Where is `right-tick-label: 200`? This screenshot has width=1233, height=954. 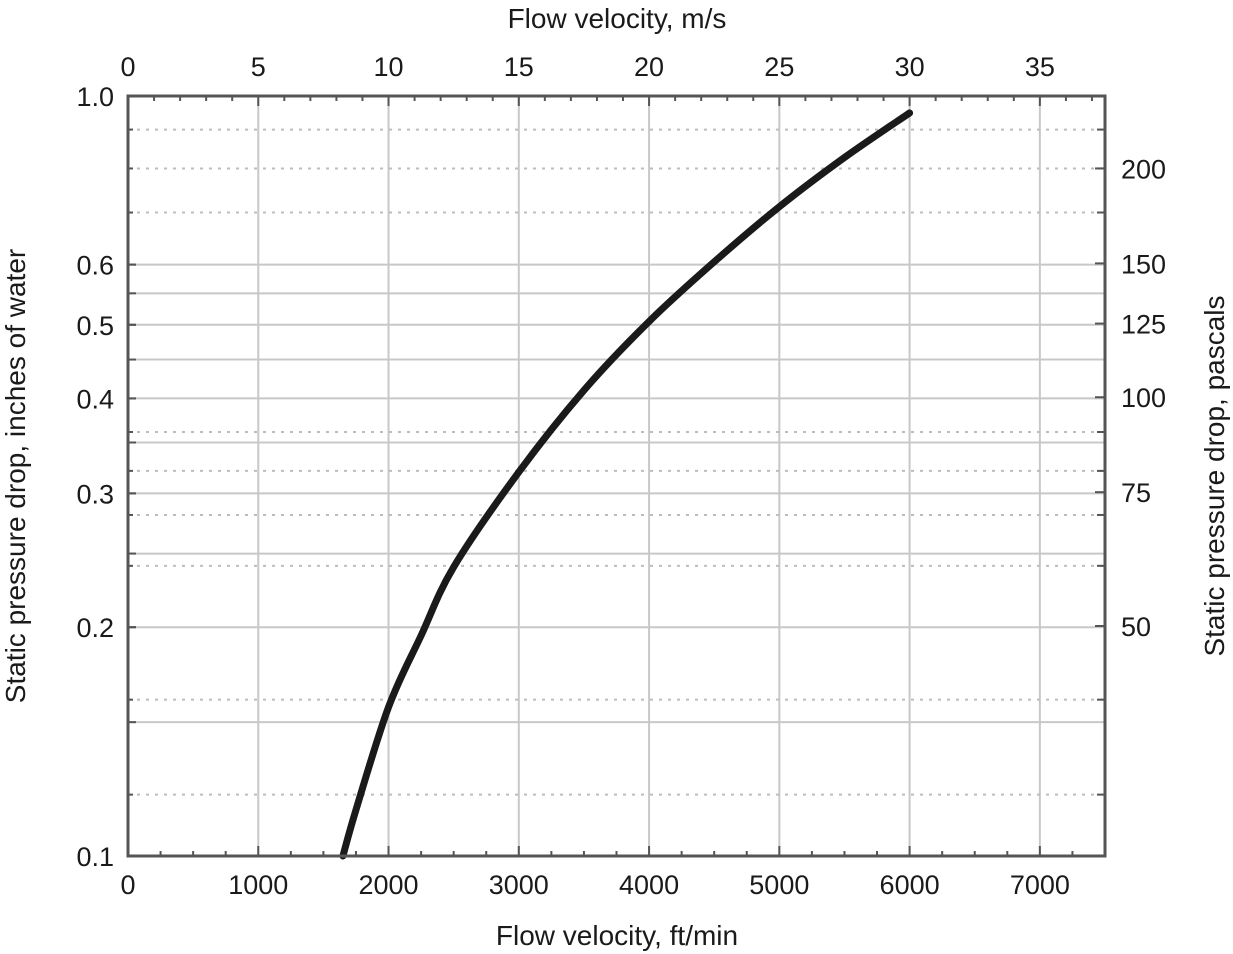
right-tick-label: 200 is located at coordinates (1143, 169).